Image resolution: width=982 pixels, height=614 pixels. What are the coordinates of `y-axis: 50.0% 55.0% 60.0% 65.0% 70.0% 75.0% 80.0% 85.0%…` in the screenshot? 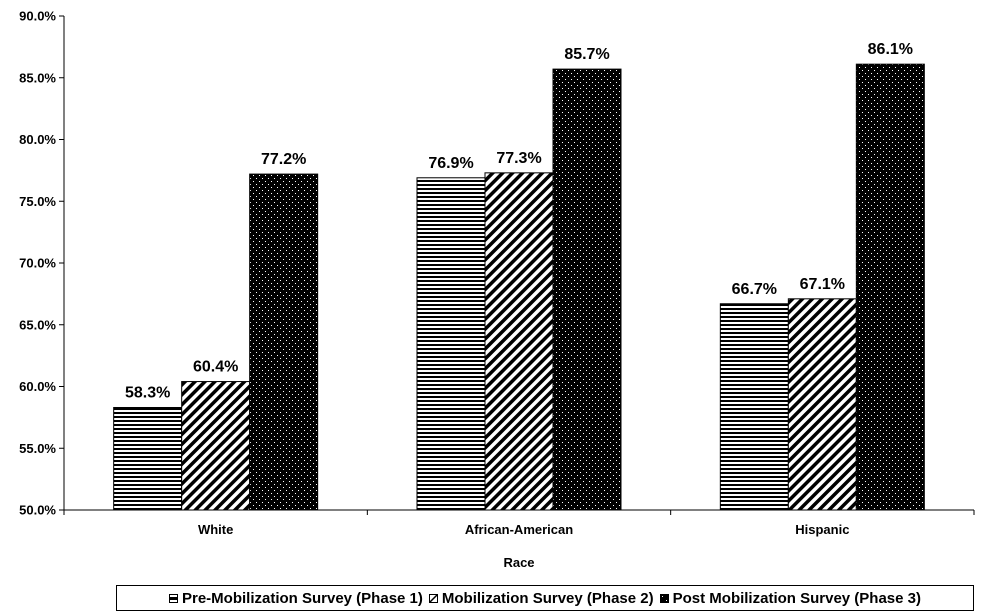 It's located at (41, 263).